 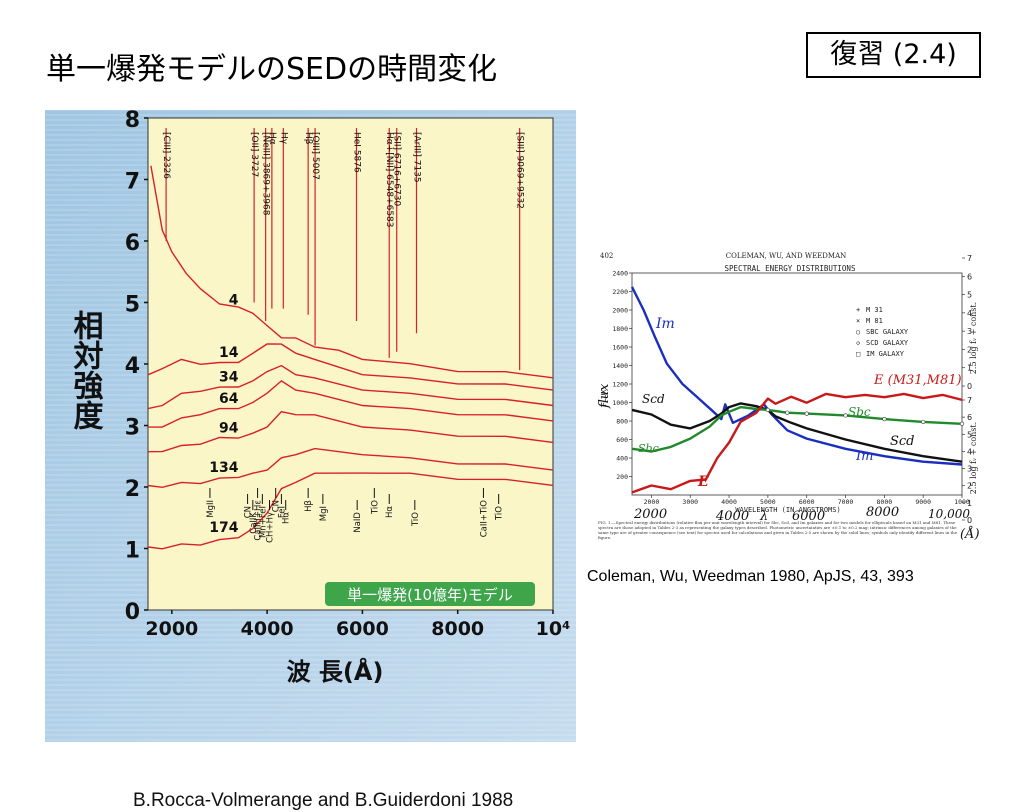 I want to click on series-label-34: 34, so click(x=229, y=378).